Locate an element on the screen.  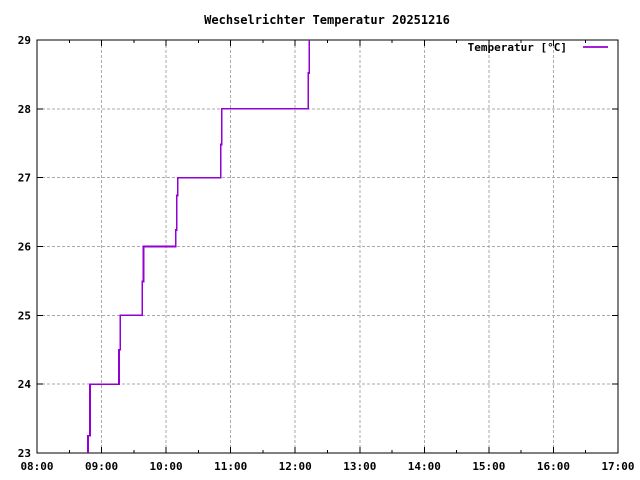
y-tick-label: 26 is located at coordinates (25, 247).